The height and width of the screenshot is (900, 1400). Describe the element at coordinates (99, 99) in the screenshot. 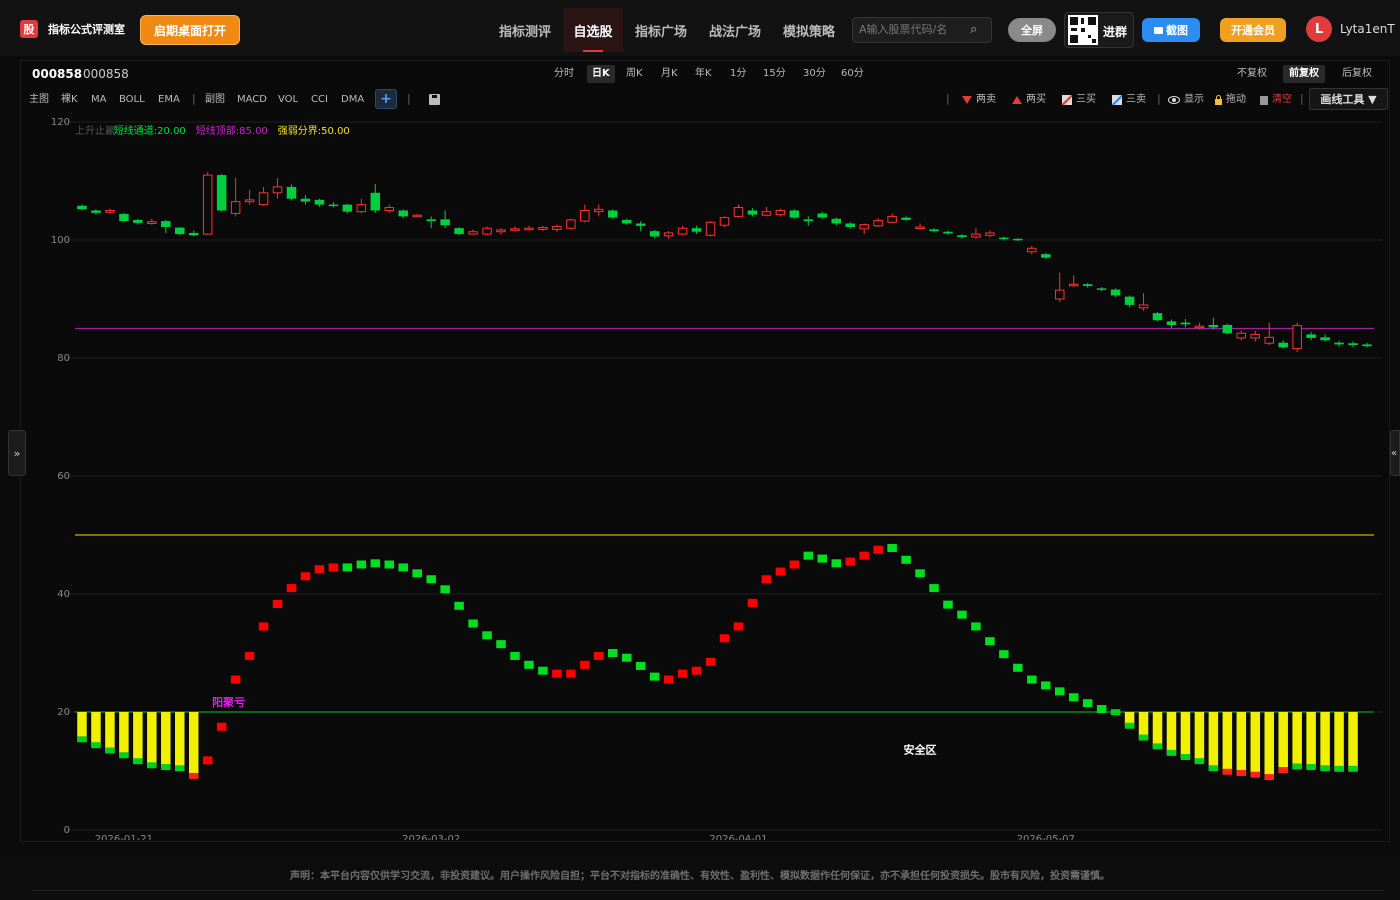

I see `indicator-ma: MA` at that location.